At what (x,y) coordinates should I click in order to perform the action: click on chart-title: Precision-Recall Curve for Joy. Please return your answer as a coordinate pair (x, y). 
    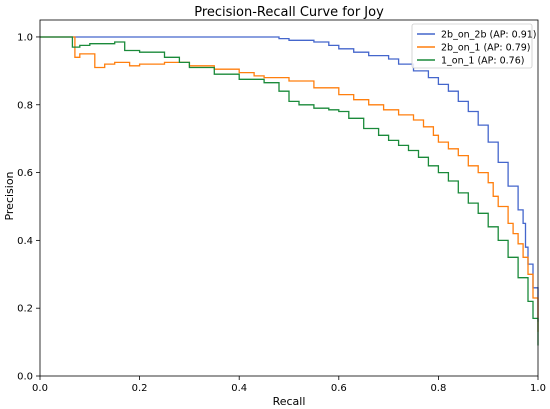
    Looking at the image, I should click on (289, 12).